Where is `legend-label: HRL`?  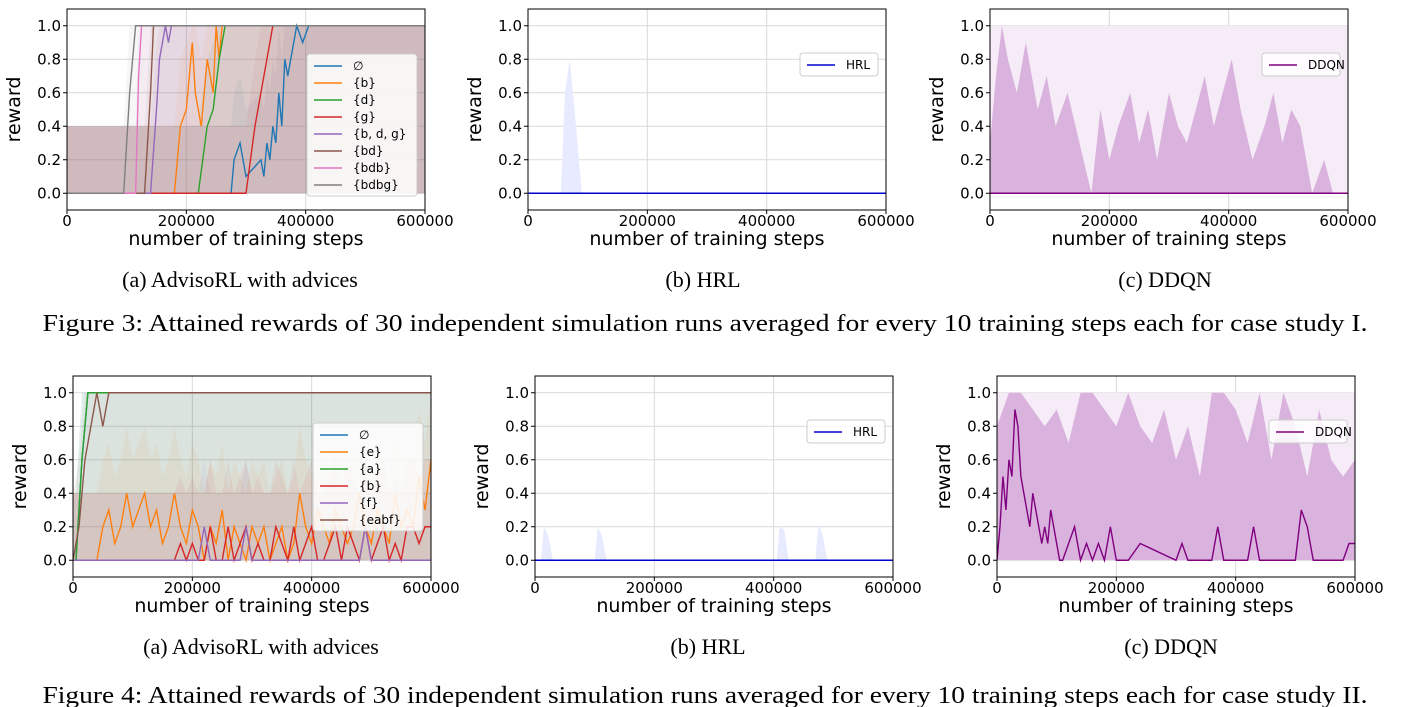 legend-label: HRL is located at coordinates (865, 432).